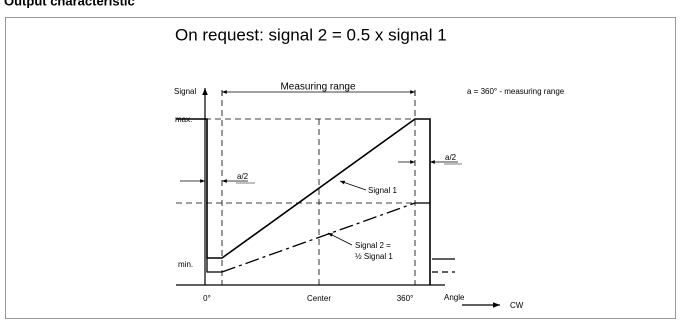 The image size is (681, 325). What do you see at coordinates (207, 298) in the screenshot?
I see `x-label: 0°` at bounding box center [207, 298].